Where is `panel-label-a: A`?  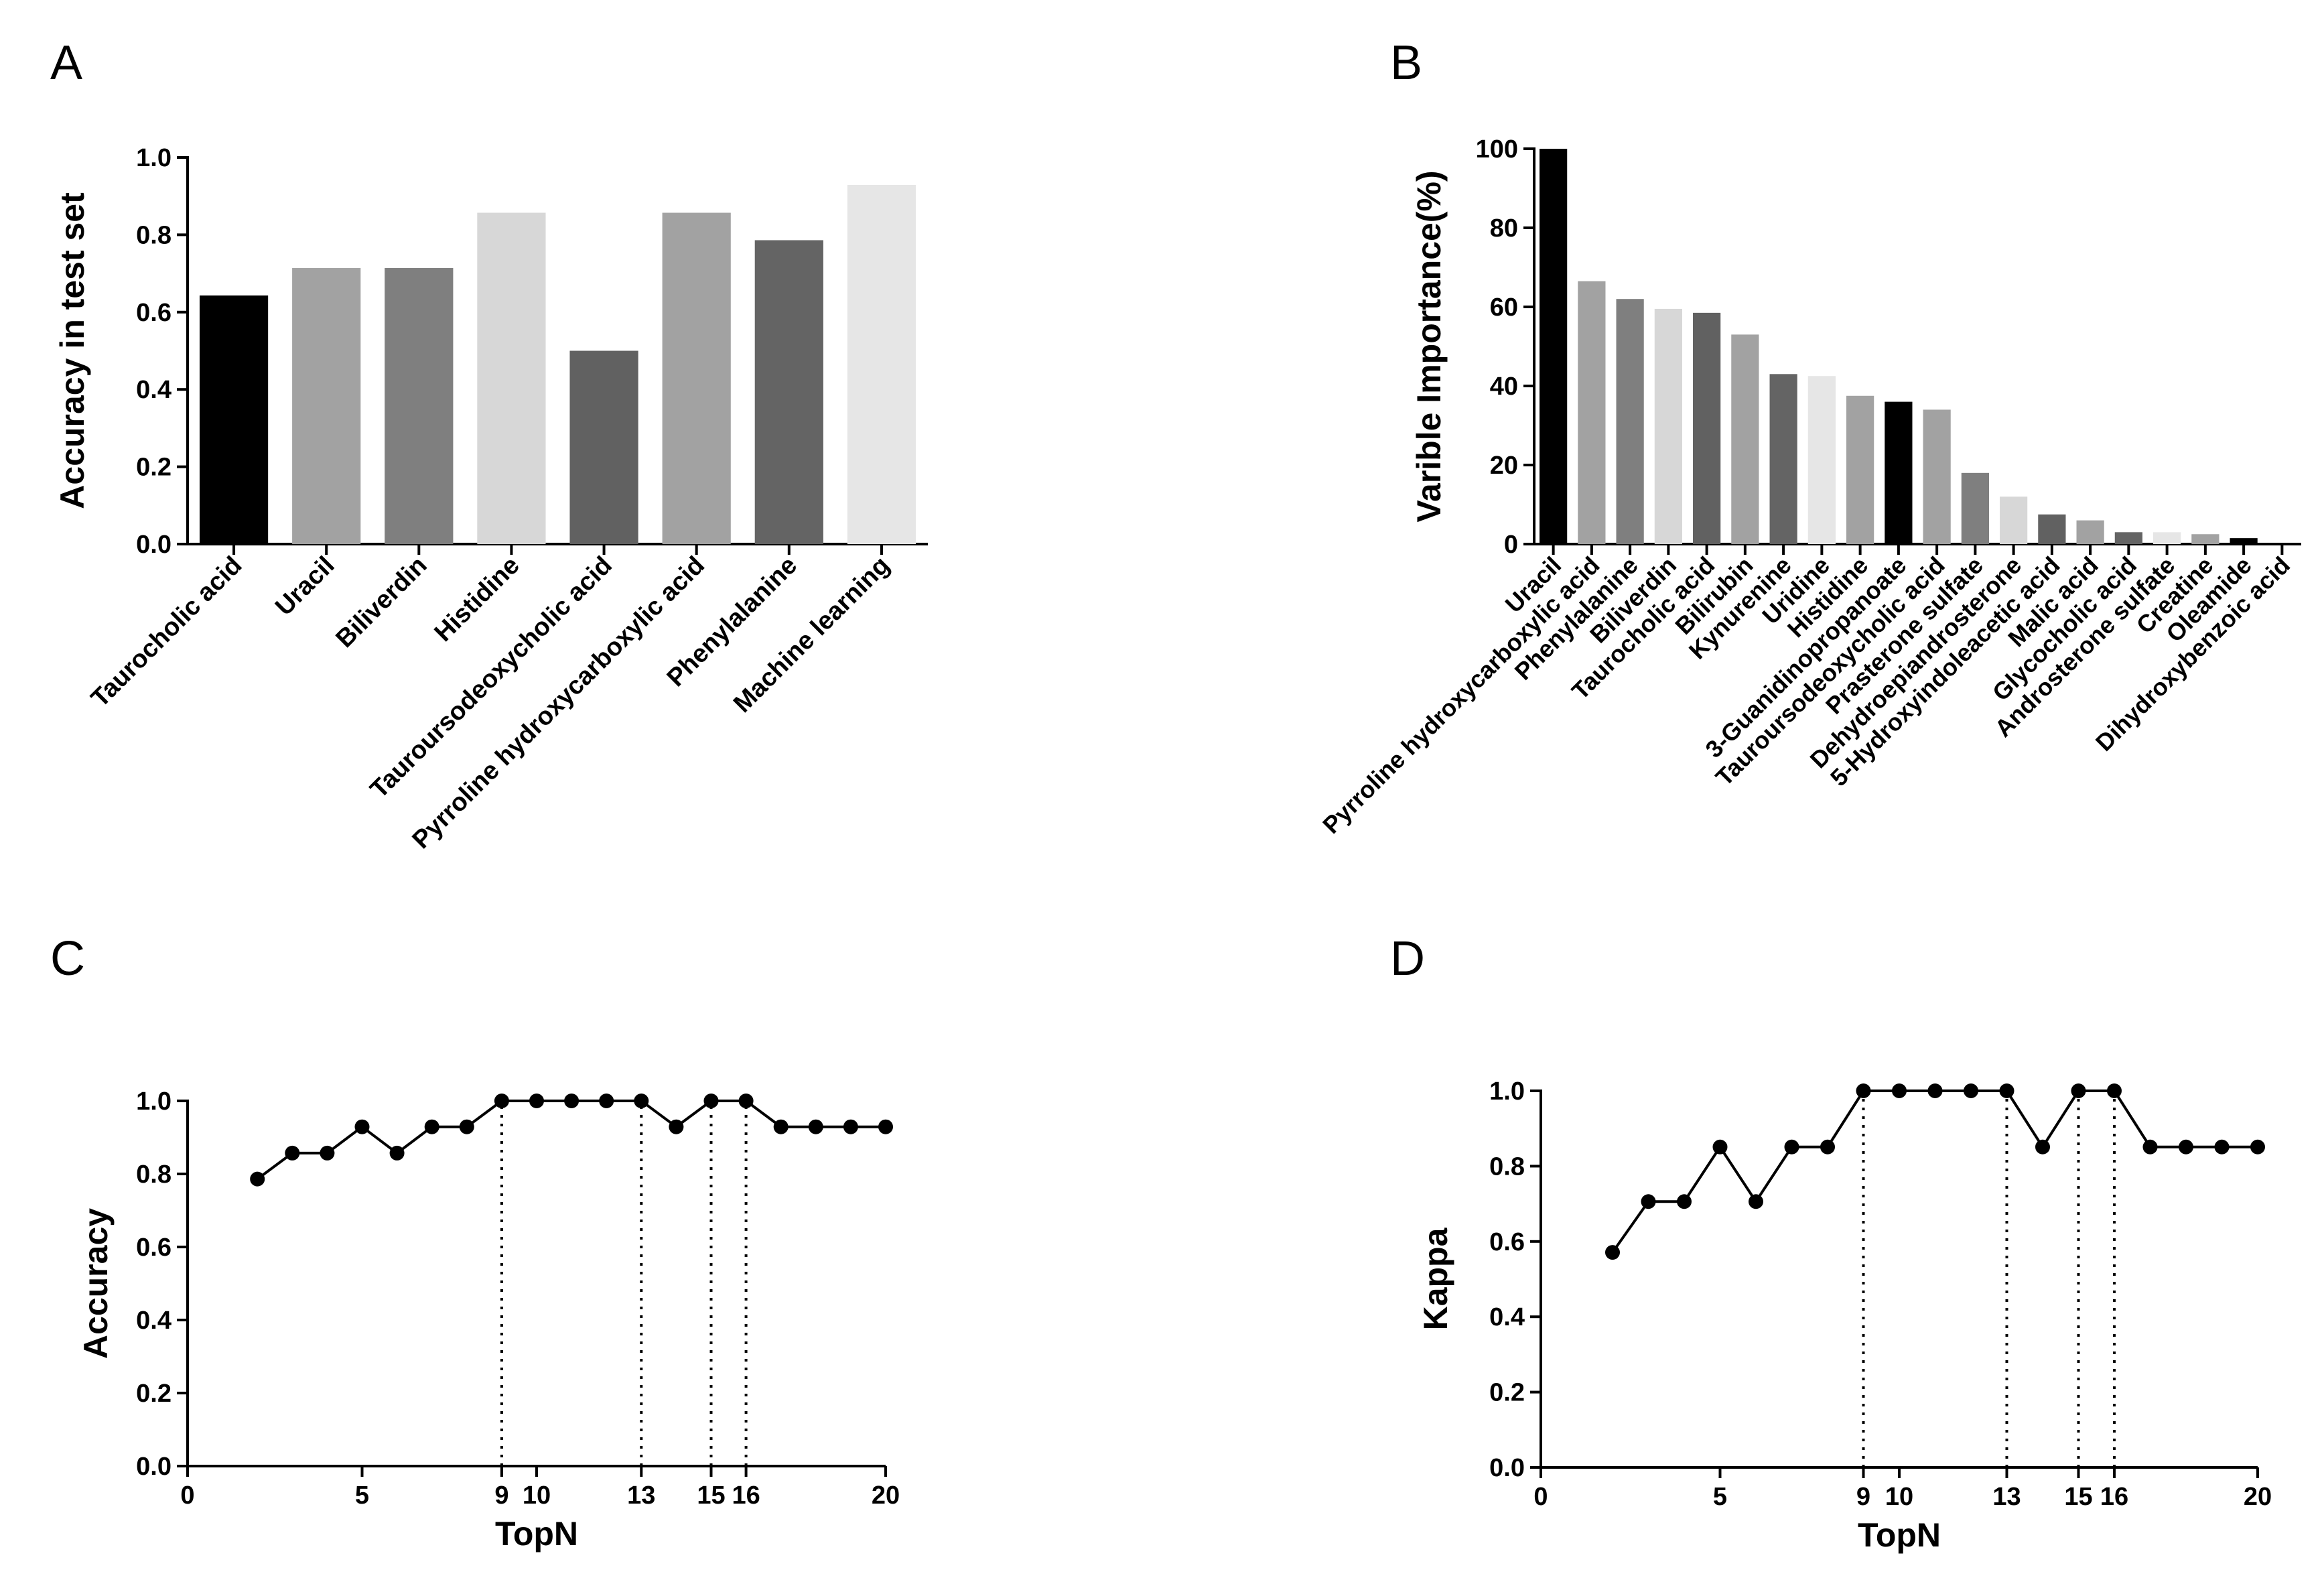
panel-label-a: A is located at coordinates (66, 63).